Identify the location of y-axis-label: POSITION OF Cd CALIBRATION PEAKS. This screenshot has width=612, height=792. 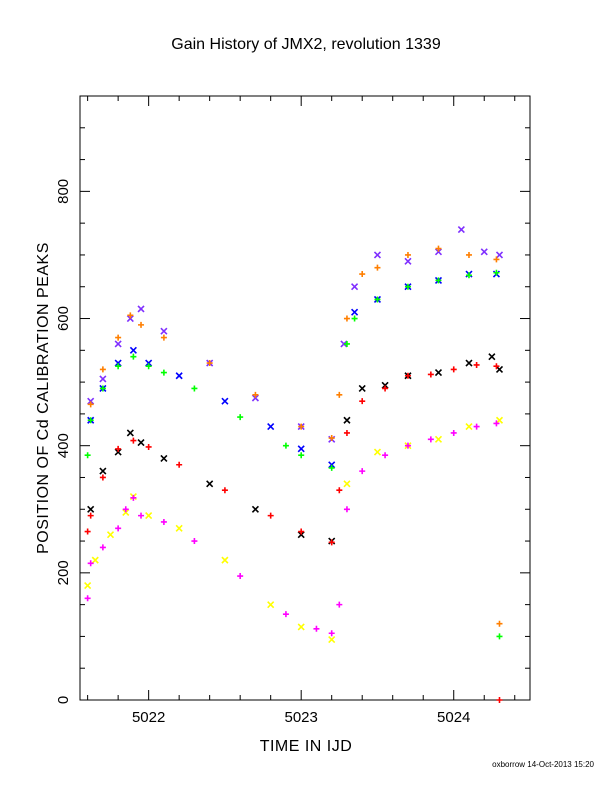
(43, 398).